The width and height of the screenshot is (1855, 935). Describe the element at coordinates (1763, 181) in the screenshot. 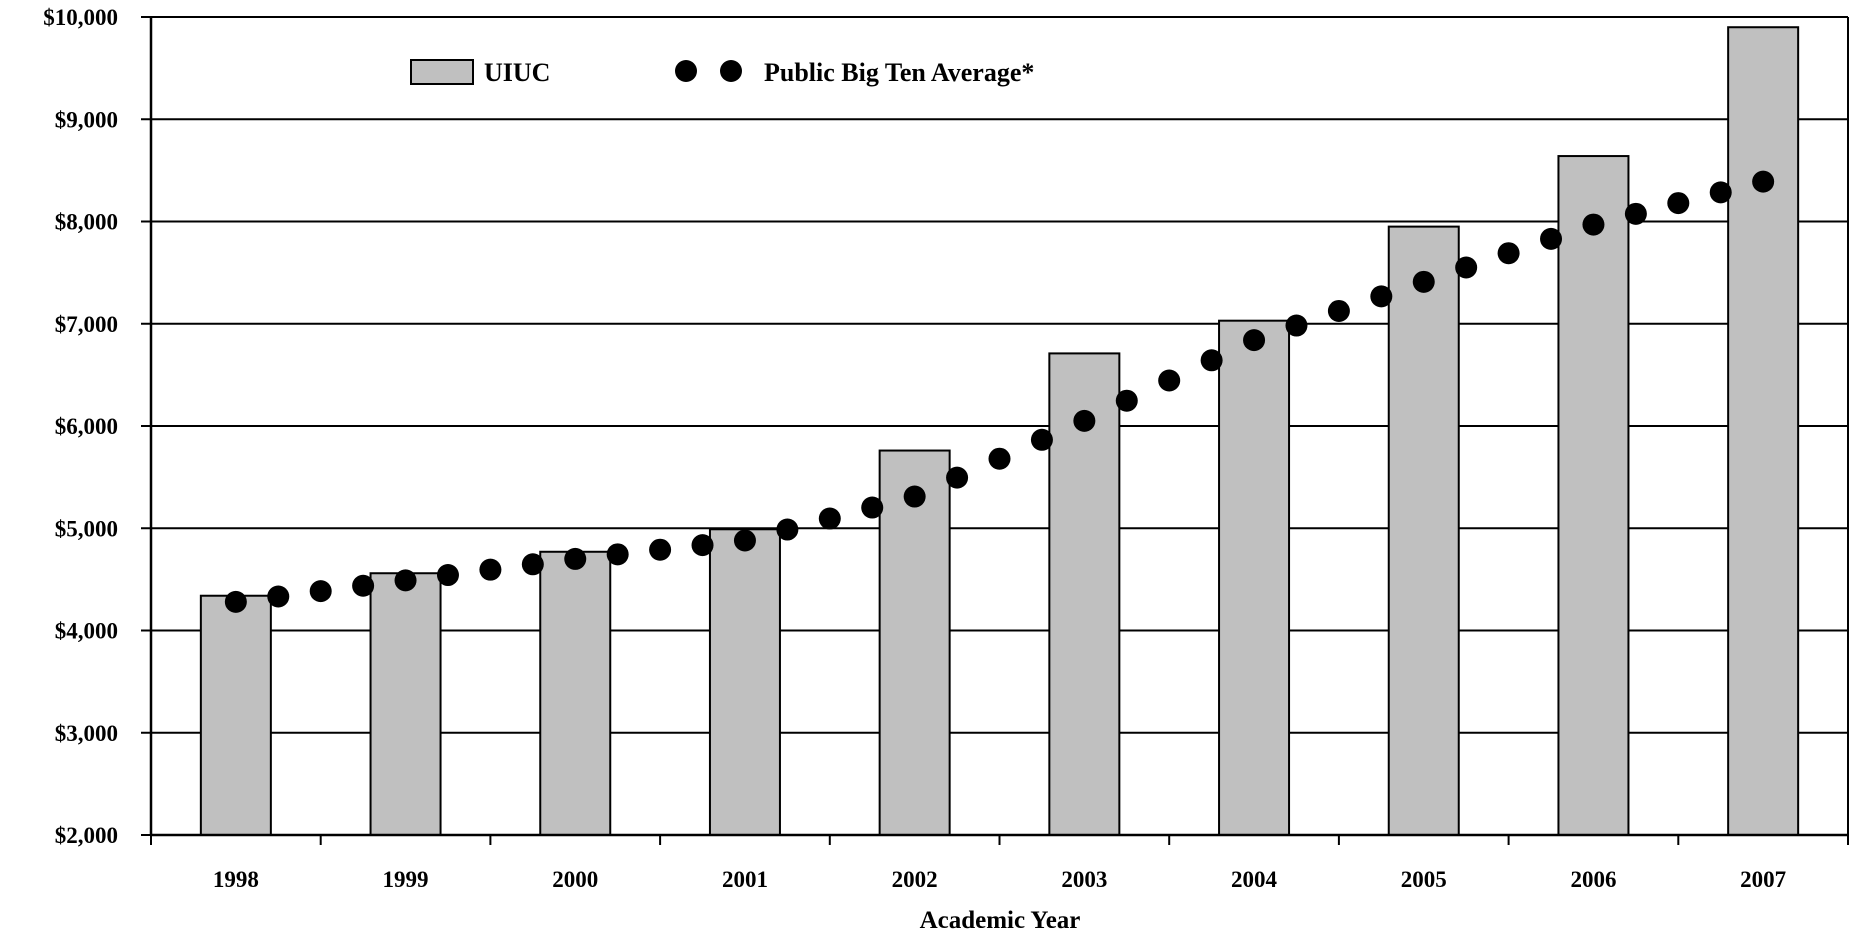

I see `average-point-2007` at that location.